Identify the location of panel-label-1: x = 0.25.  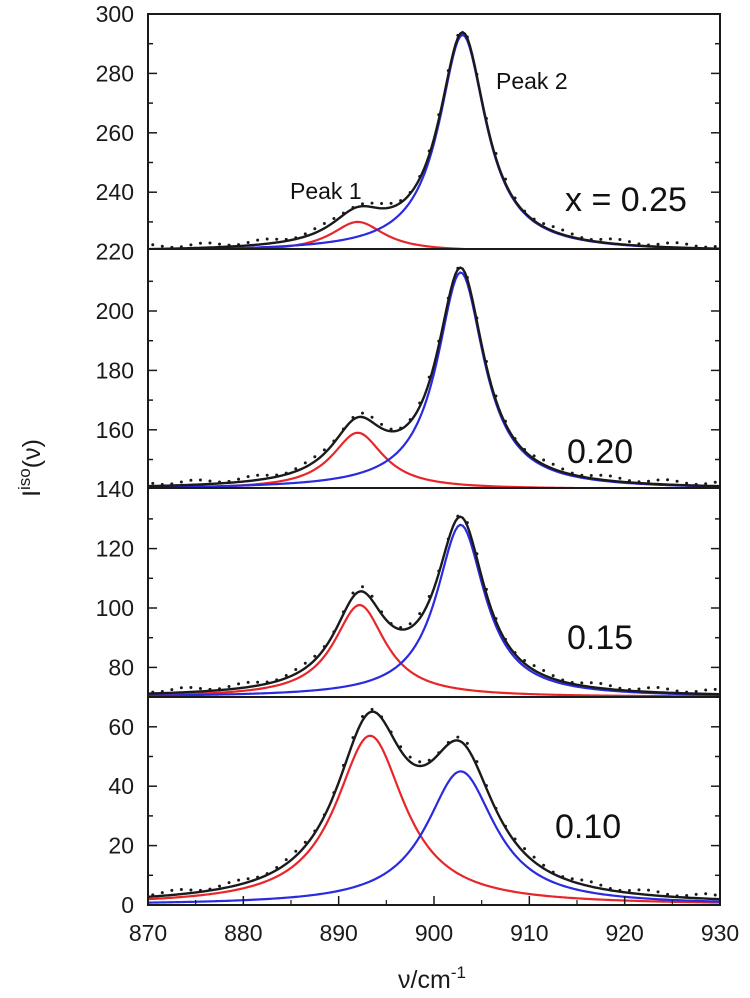
(626, 200).